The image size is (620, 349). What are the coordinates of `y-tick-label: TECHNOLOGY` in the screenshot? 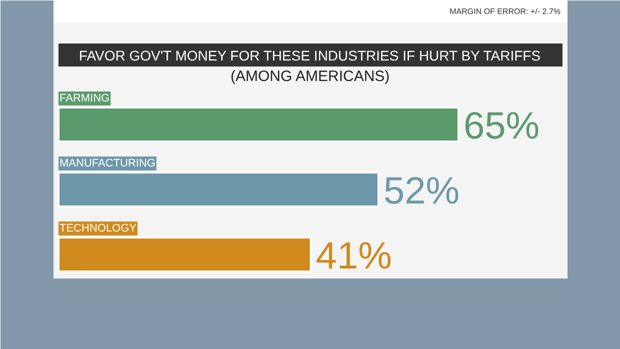 It's located at (99, 228).